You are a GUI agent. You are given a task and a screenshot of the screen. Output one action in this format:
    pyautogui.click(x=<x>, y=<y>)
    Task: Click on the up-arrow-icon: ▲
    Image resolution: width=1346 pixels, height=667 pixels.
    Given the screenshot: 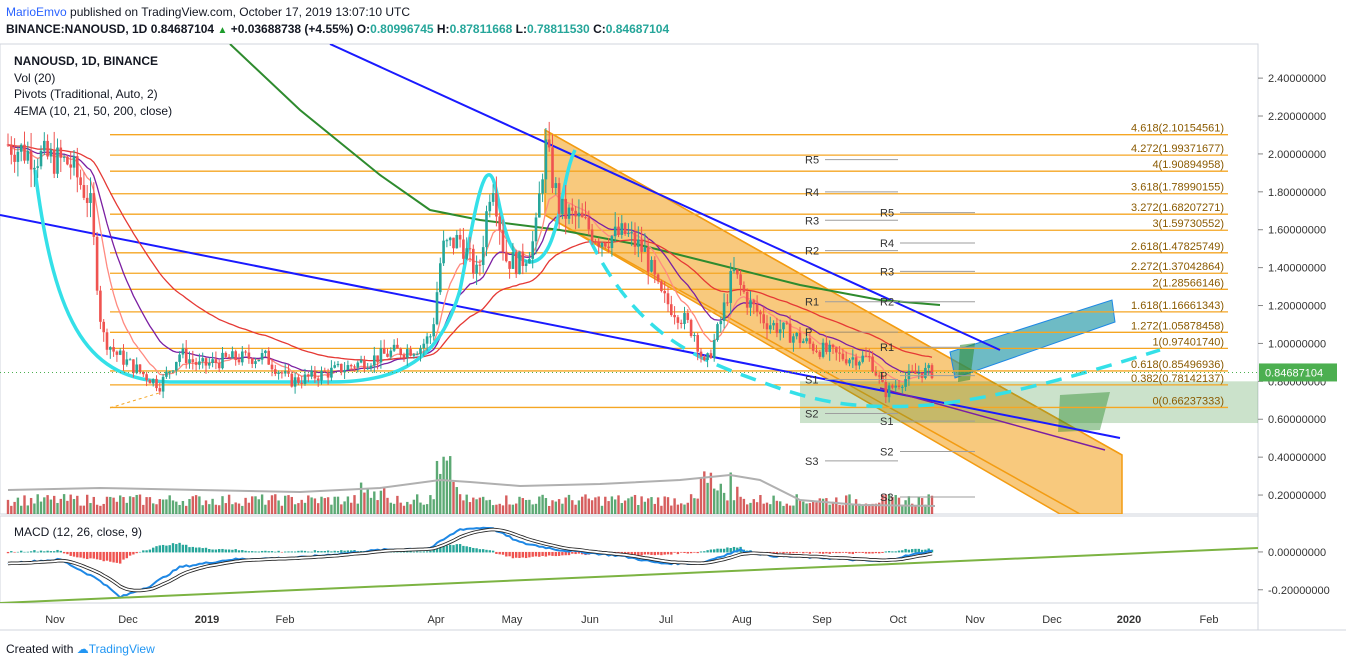 What is the action you would take?
    pyautogui.click(x=222, y=30)
    